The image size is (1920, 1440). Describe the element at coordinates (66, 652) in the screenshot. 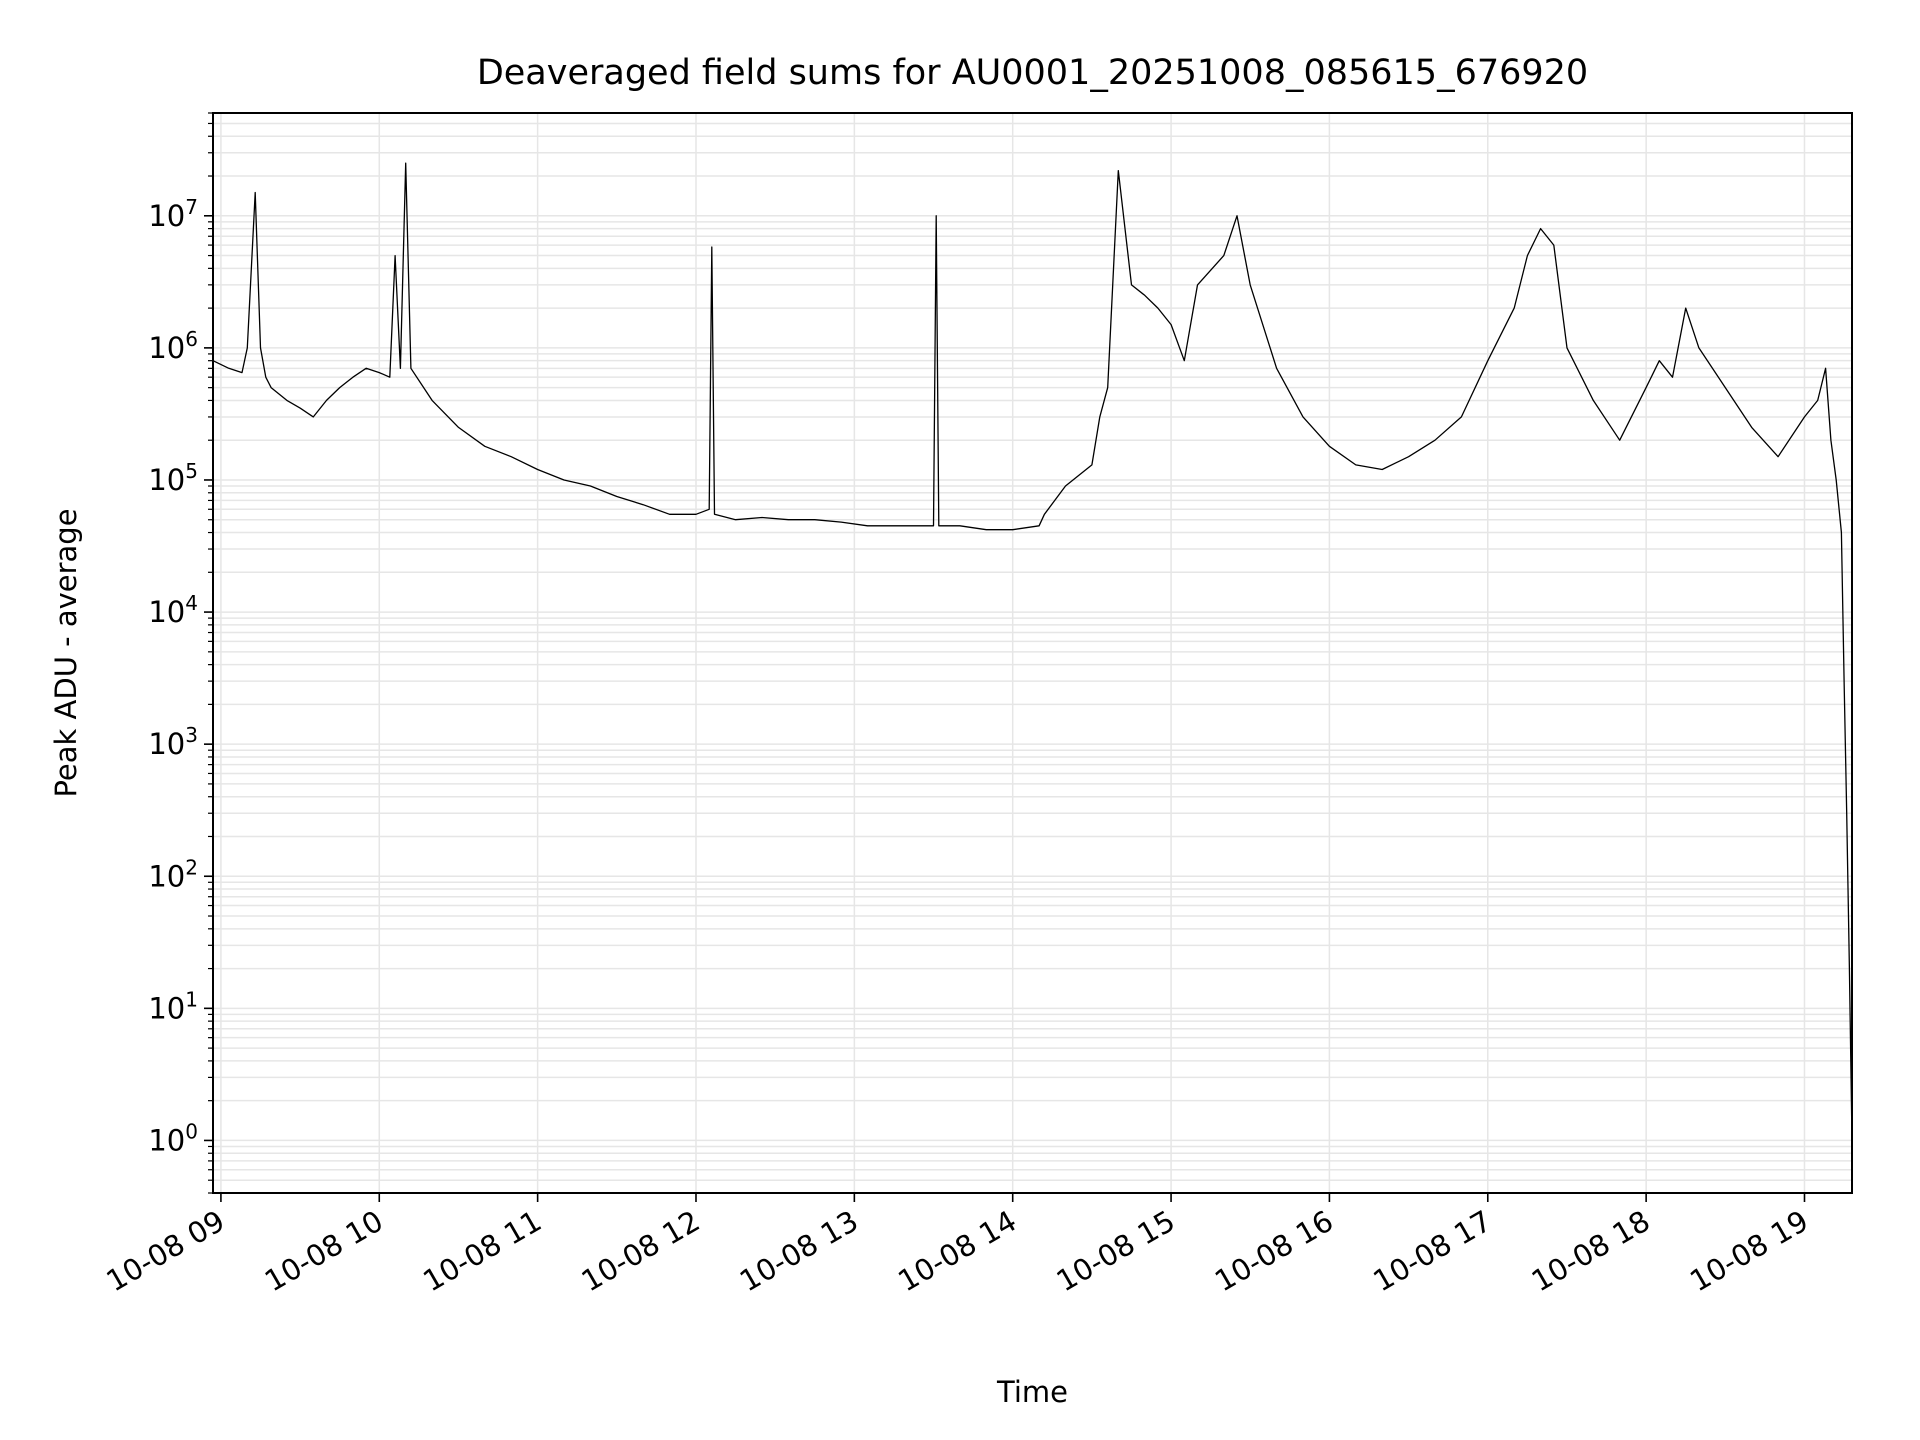

I see `y-axis-title: Peak ADU - average` at that location.